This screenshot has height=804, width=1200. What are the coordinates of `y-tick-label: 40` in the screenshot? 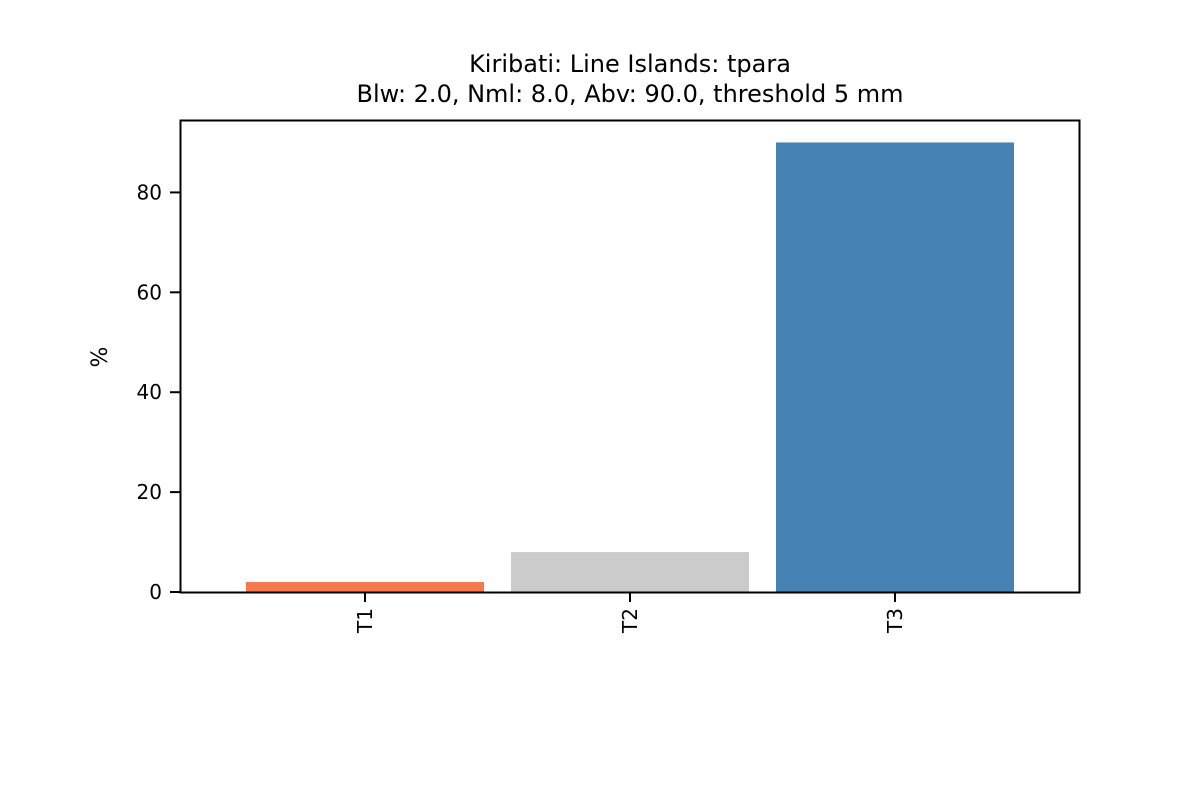 It's located at (149, 392).